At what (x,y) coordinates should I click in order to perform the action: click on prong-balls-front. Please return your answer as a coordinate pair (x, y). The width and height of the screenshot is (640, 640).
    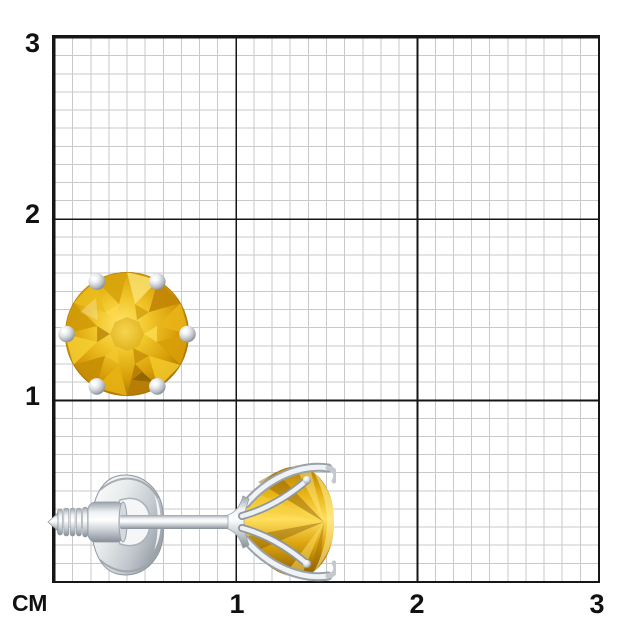
    Looking at the image, I should click on (127, 334).